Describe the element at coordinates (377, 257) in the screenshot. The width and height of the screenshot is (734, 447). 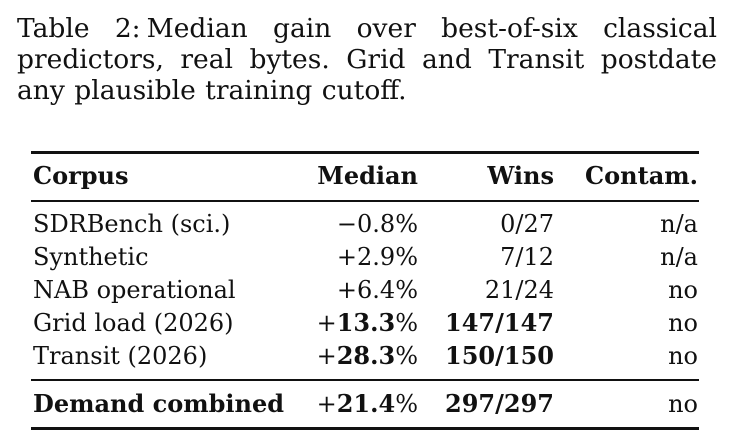
I see `median-cell: +2.9%` at that location.